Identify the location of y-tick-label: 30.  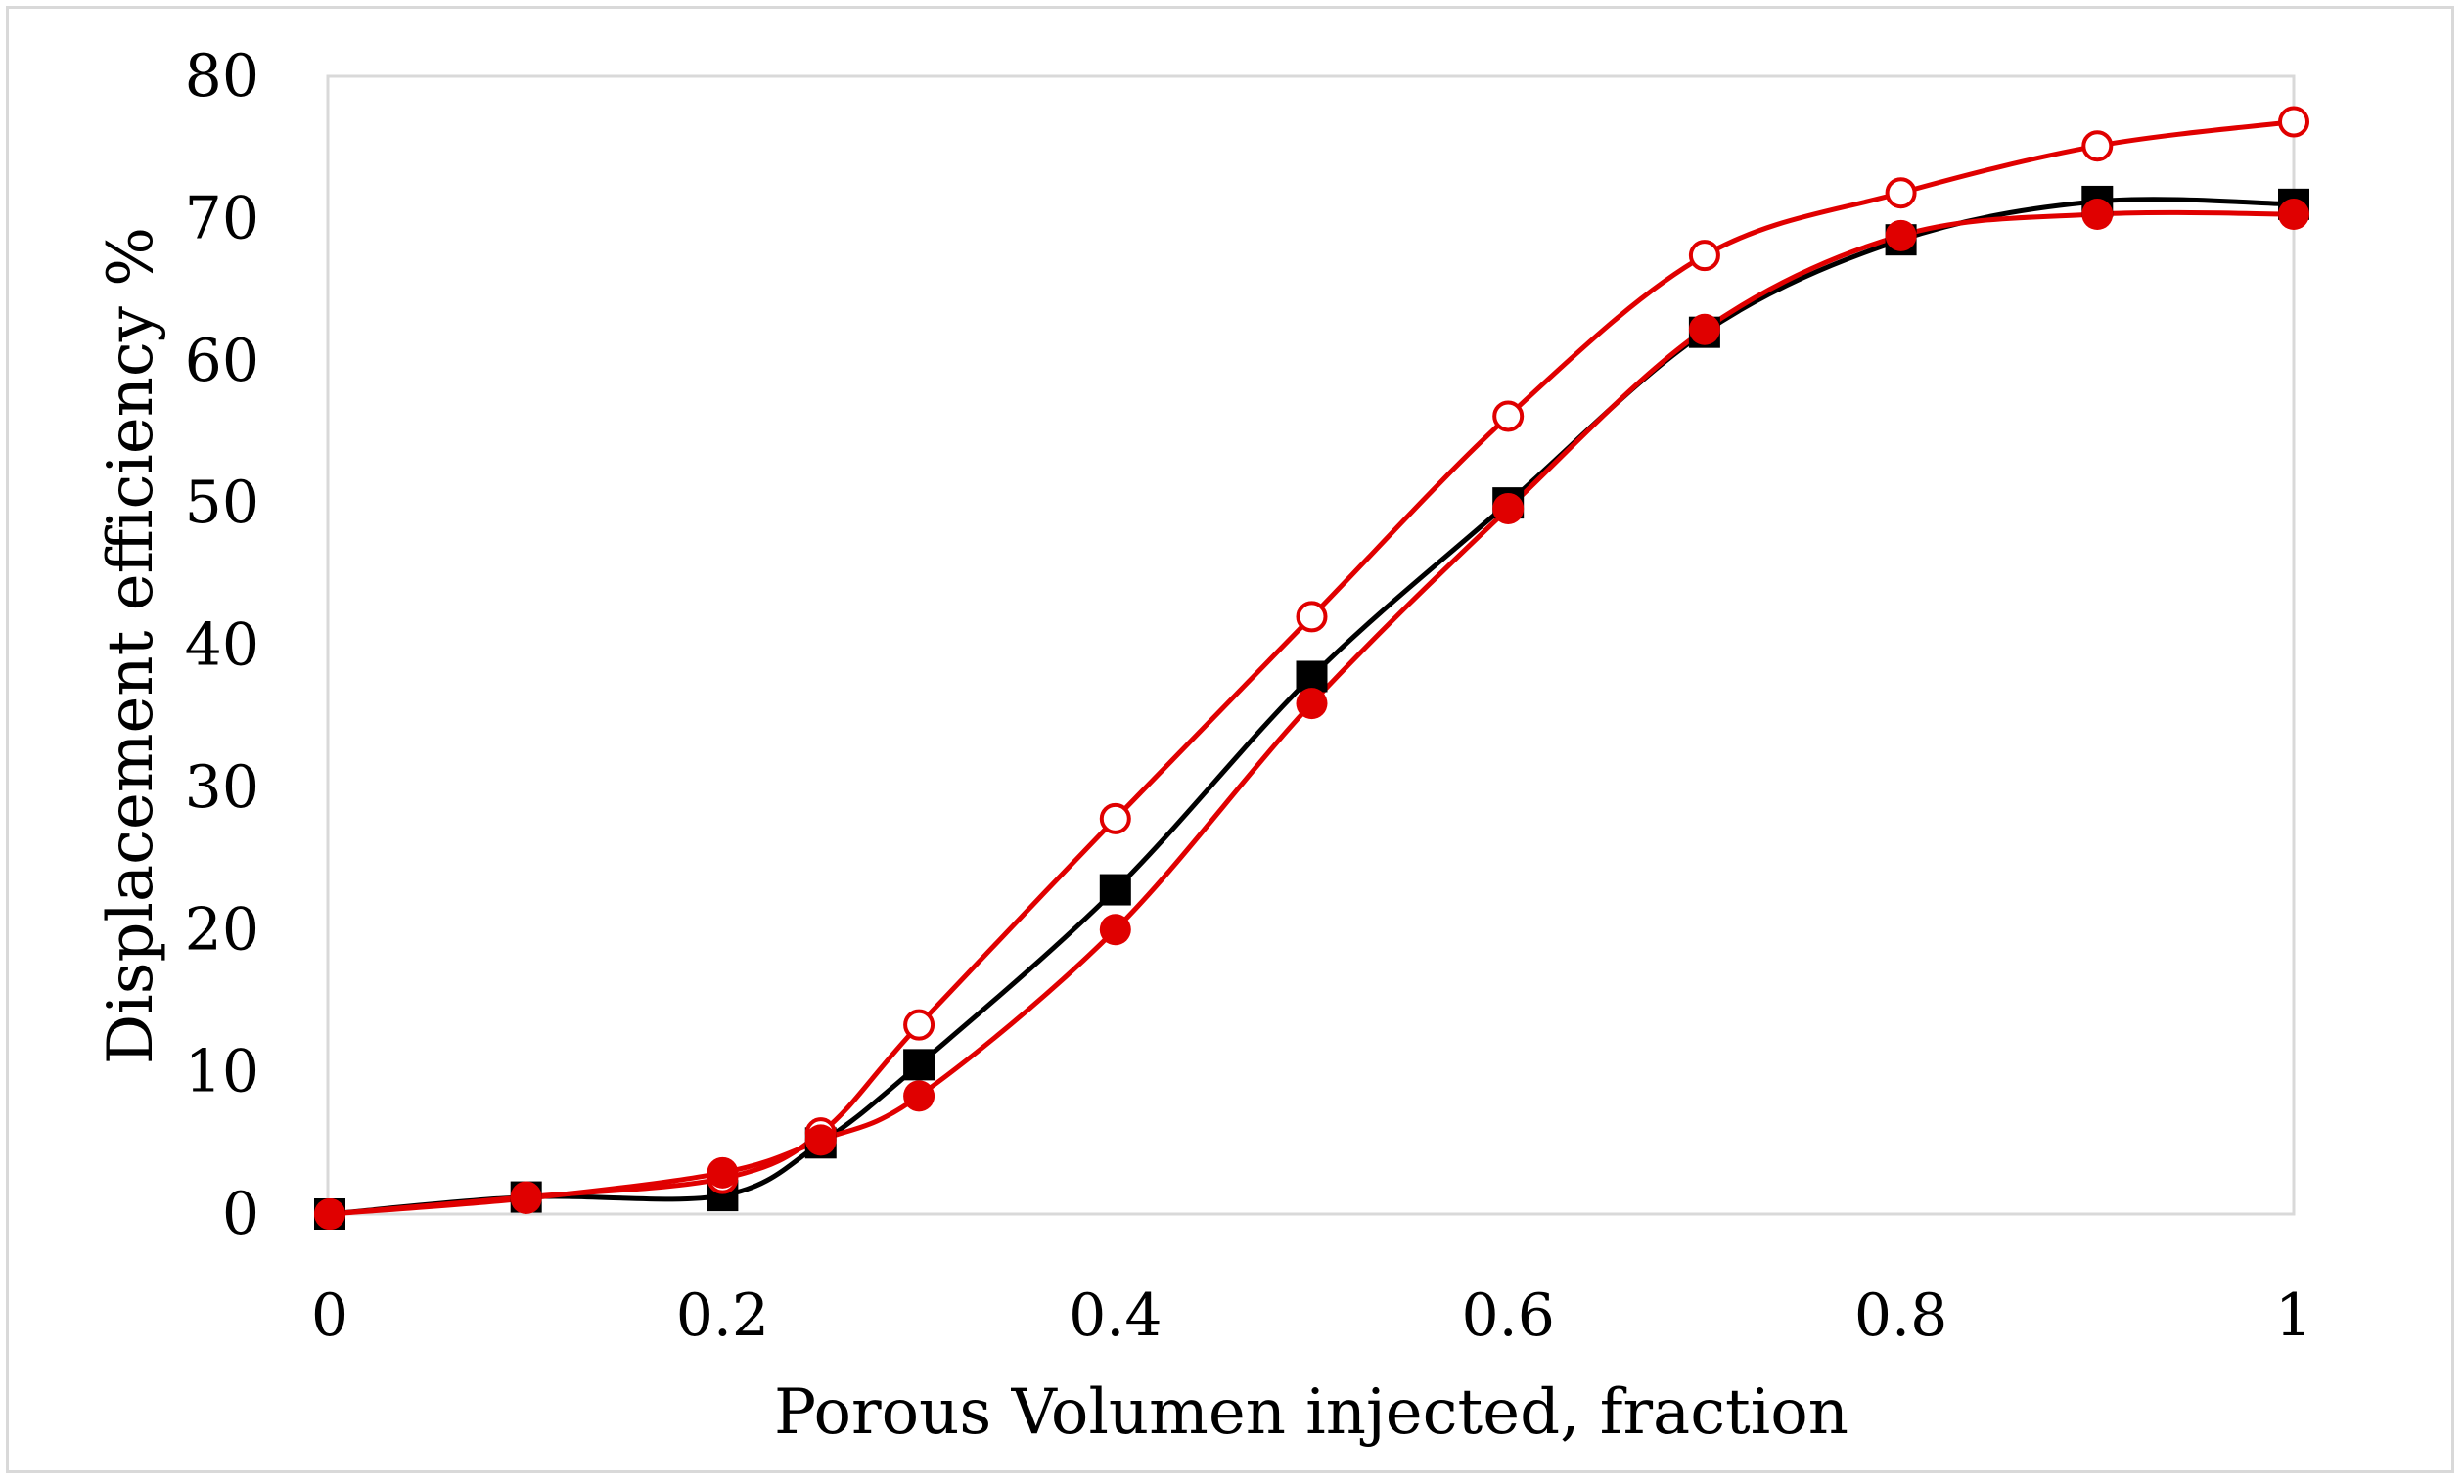
(222, 787).